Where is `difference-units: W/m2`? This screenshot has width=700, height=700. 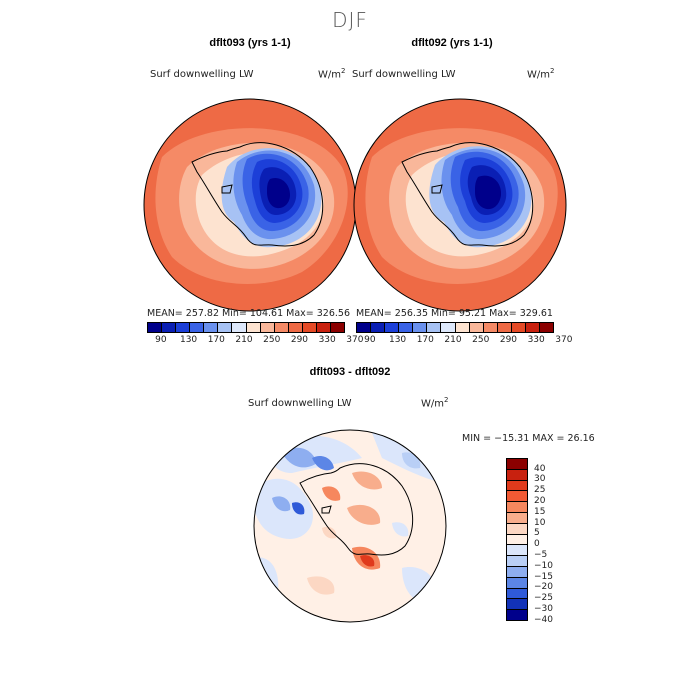
difference-units: W/m2 is located at coordinates (435, 403).